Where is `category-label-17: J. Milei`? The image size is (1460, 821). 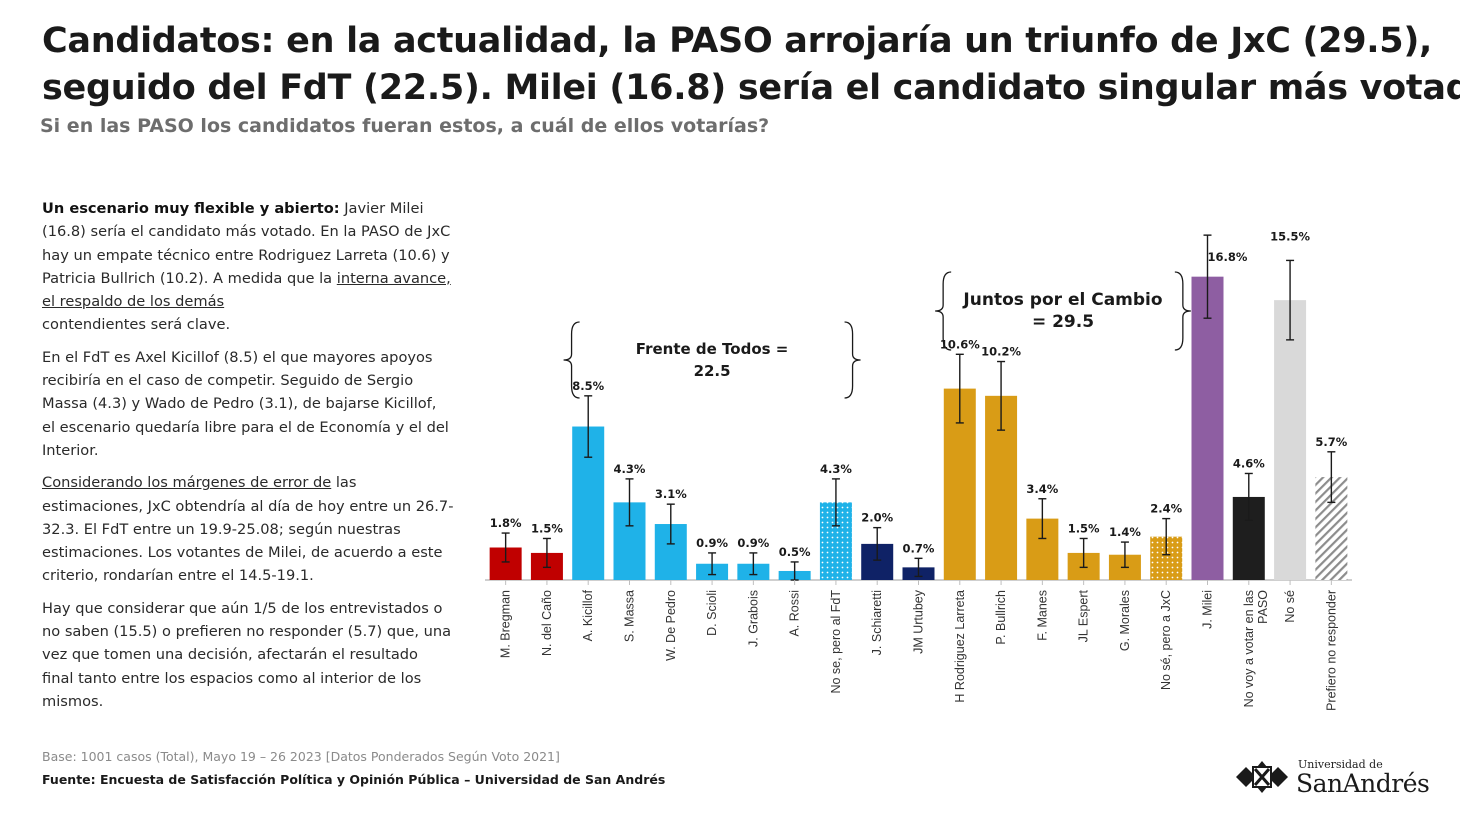 category-label-17: J. Milei is located at coordinates (1208, 609).